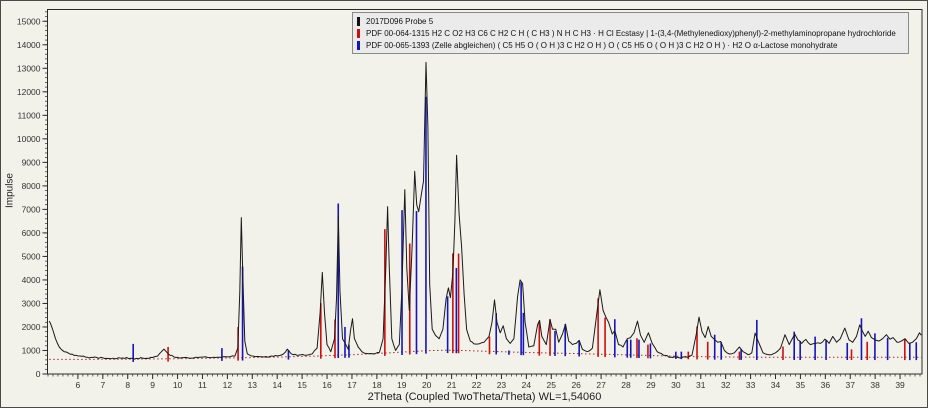  I want to click on x-tick-label: 12, so click(228, 385).